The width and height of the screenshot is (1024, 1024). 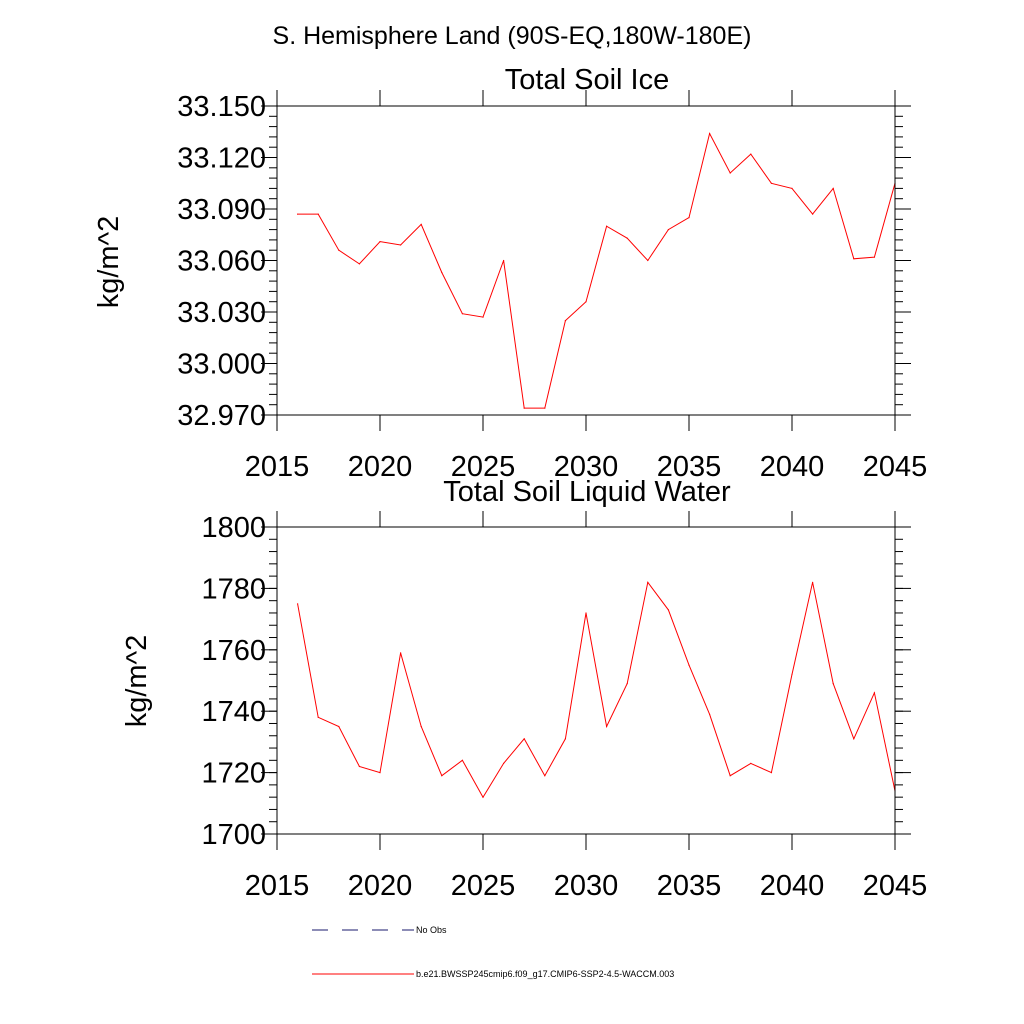 What do you see at coordinates (233, 774) in the screenshot?
I see `y-tick-label: 1720` at bounding box center [233, 774].